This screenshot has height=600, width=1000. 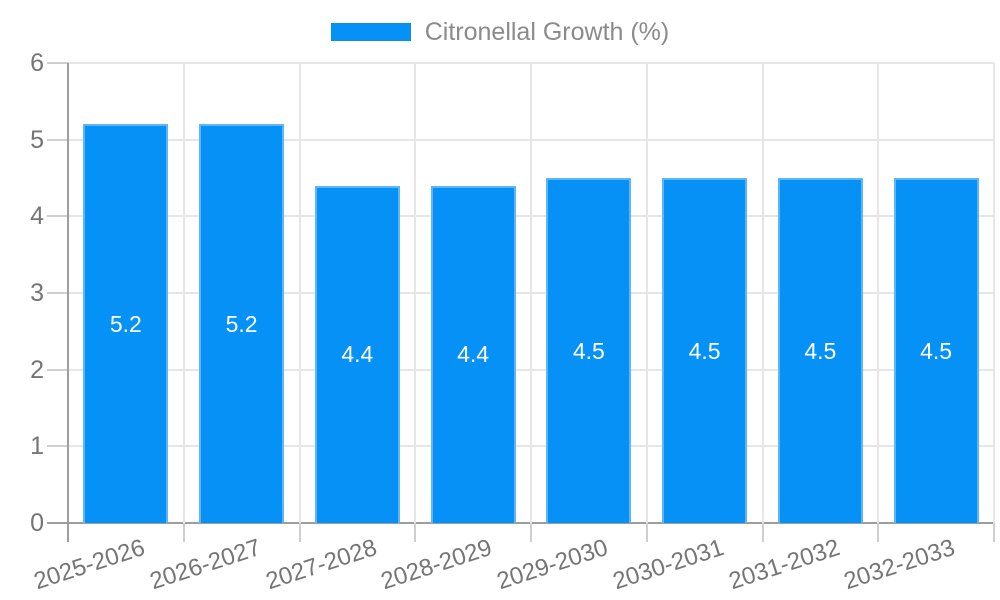 What do you see at coordinates (205, 565) in the screenshot?
I see `x-tick-label: 2026-2027` at bounding box center [205, 565].